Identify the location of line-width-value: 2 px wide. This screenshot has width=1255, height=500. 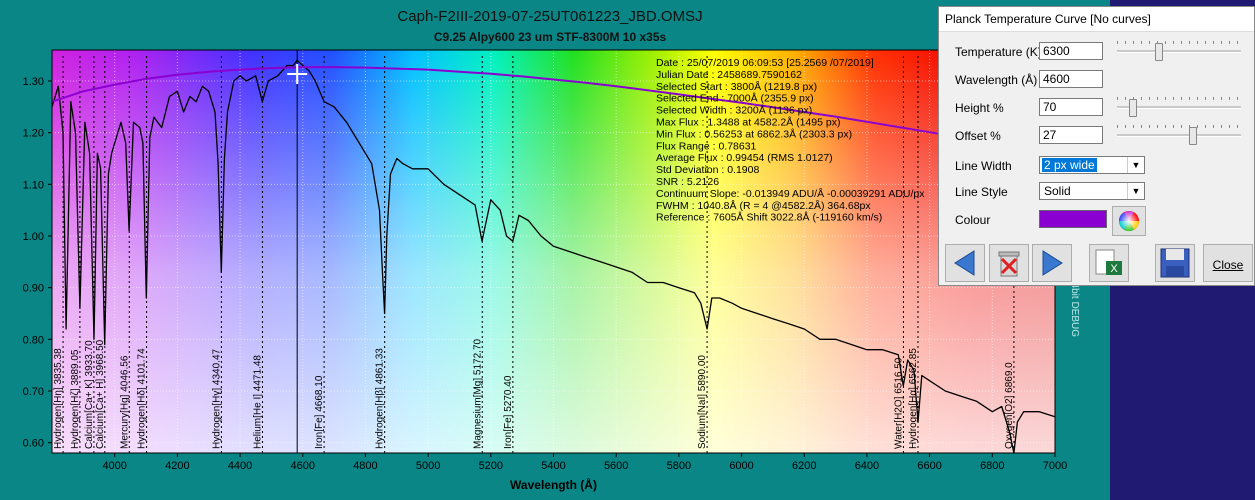
(1069, 165).